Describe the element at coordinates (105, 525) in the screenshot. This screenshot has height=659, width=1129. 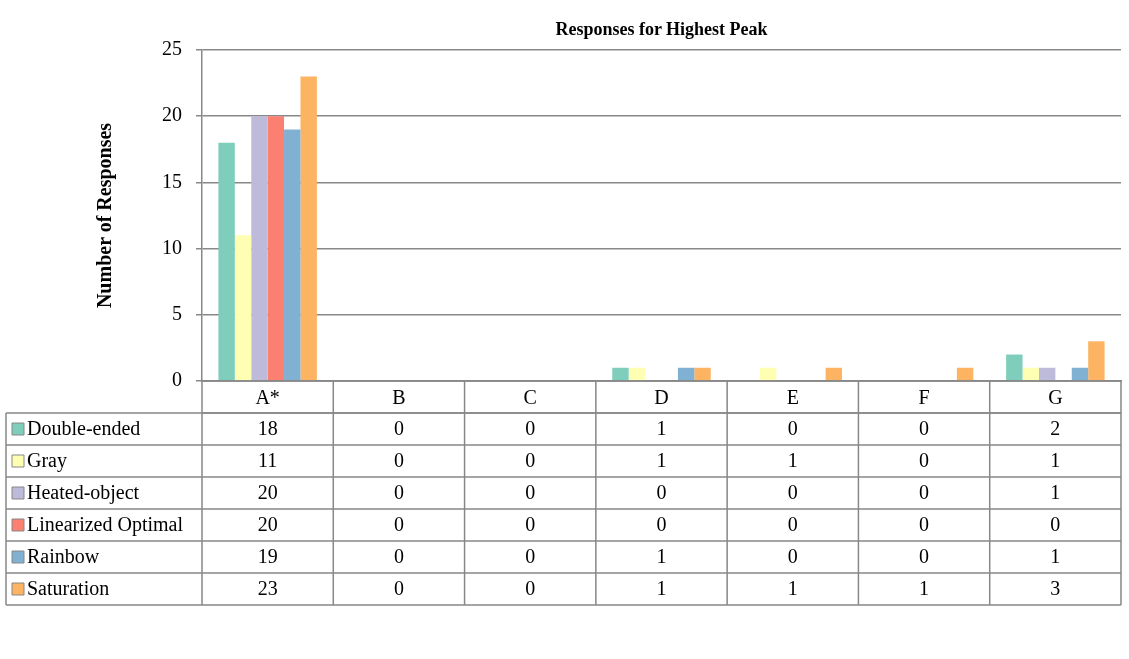
I see `legend-label: Linearized Optimal` at that location.